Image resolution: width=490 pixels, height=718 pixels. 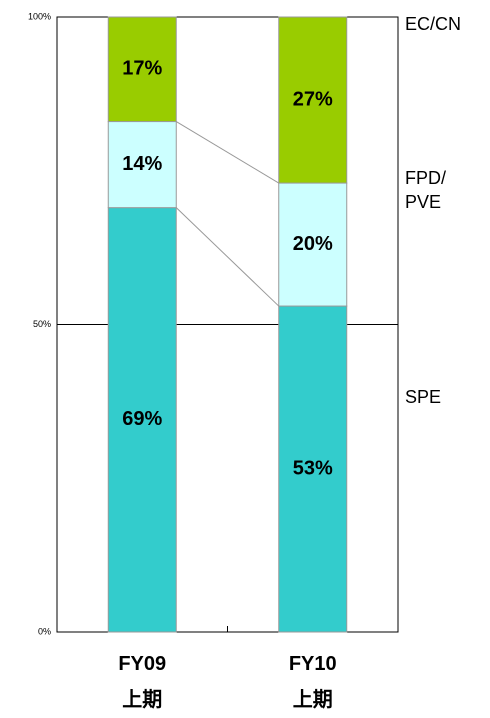 What do you see at coordinates (423, 397) in the screenshot?
I see `legend-label: SPE` at bounding box center [423, 397].